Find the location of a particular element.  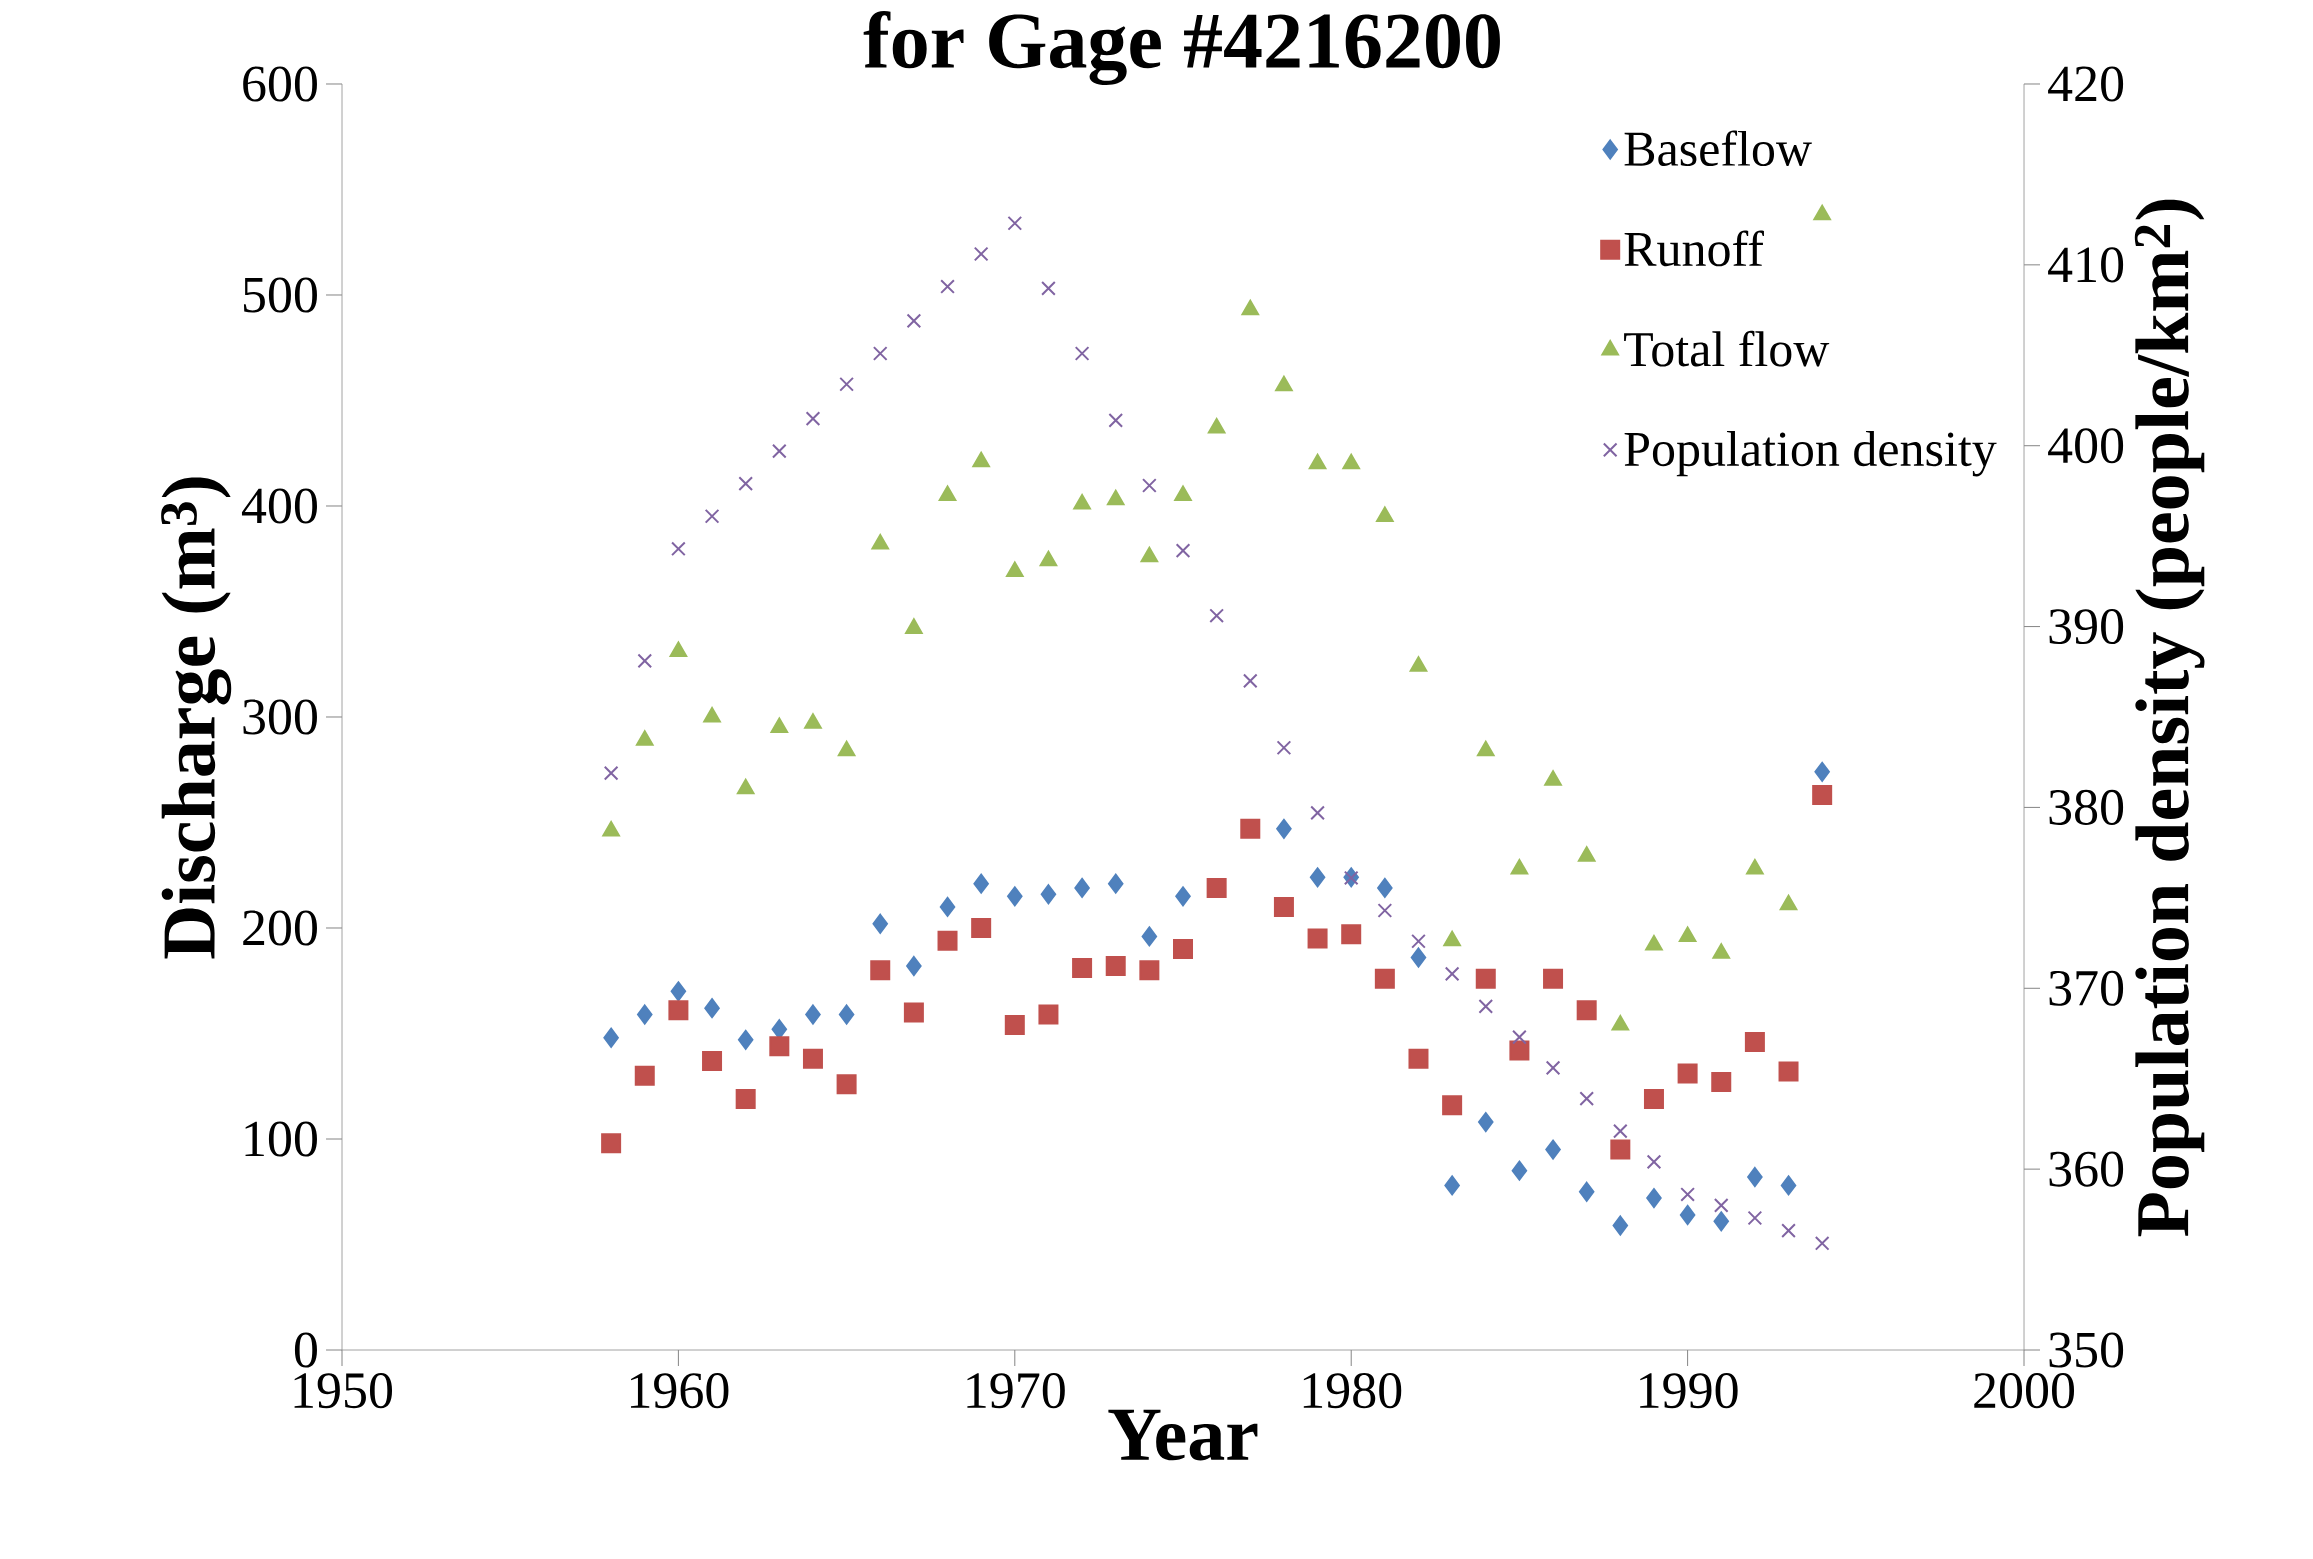

legend-label: Baseflow is located at coordinates (1718, 148).